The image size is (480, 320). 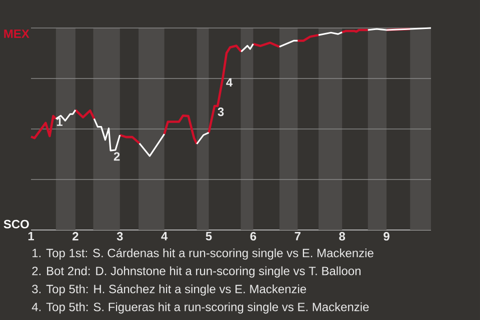 I want to click on text: 3. Top 5th: H. Sánchez hit a single vs E. Mackenzie, so click(x=169, y=290).